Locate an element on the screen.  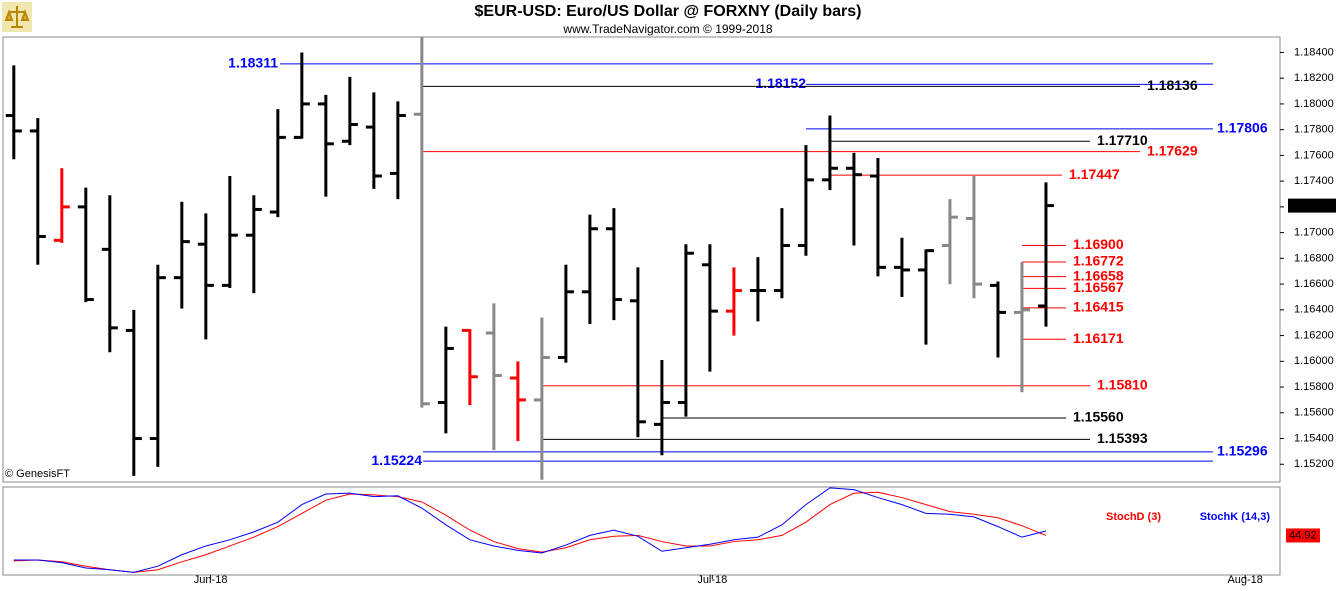
level-label: 1.15393 is located at coordinates (1122, 438).